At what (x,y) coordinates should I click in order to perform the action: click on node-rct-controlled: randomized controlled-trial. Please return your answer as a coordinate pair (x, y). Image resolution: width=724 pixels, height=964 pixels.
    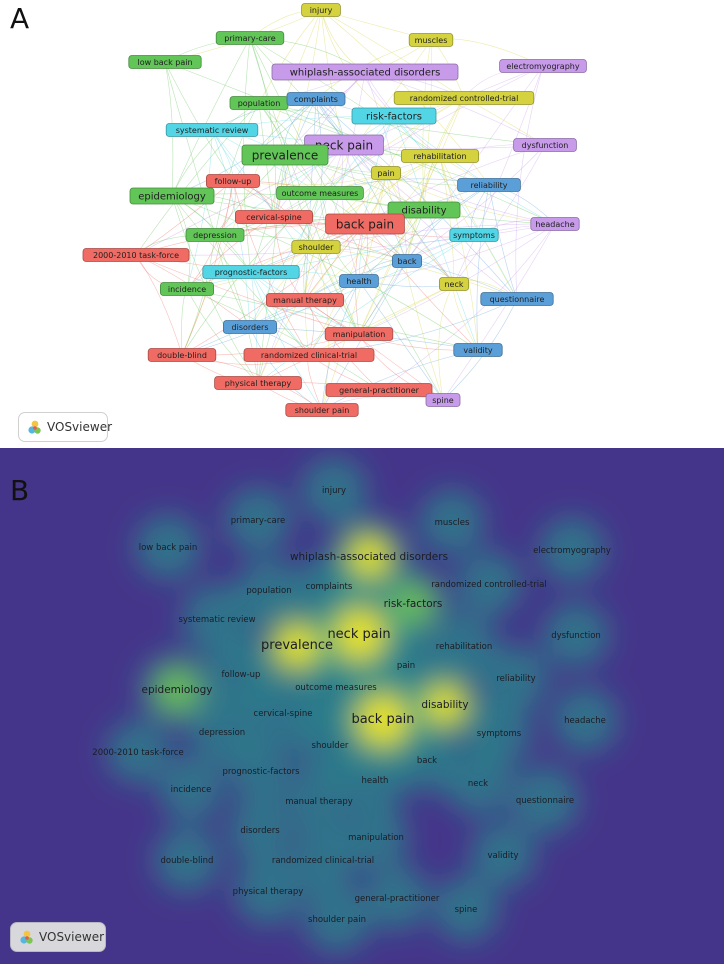
    Looking at the image, I should click on (464, 98).